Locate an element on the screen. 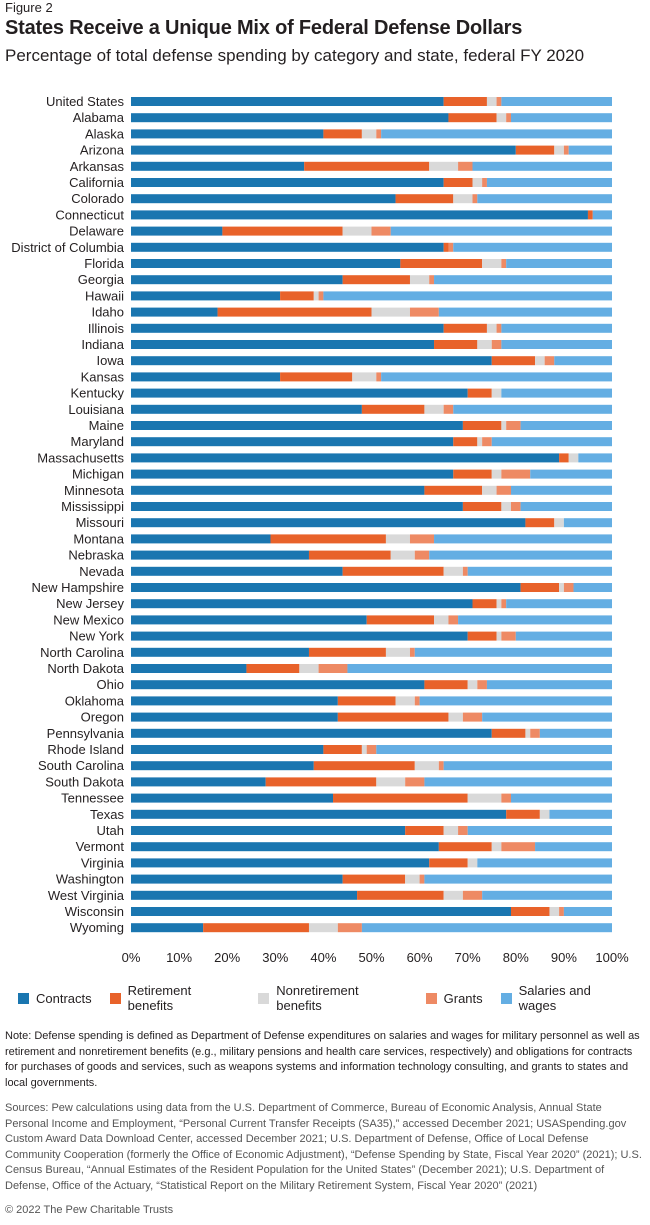 The image size is (650, 1225). category-label: Florida is located at coordinates (104, 263).